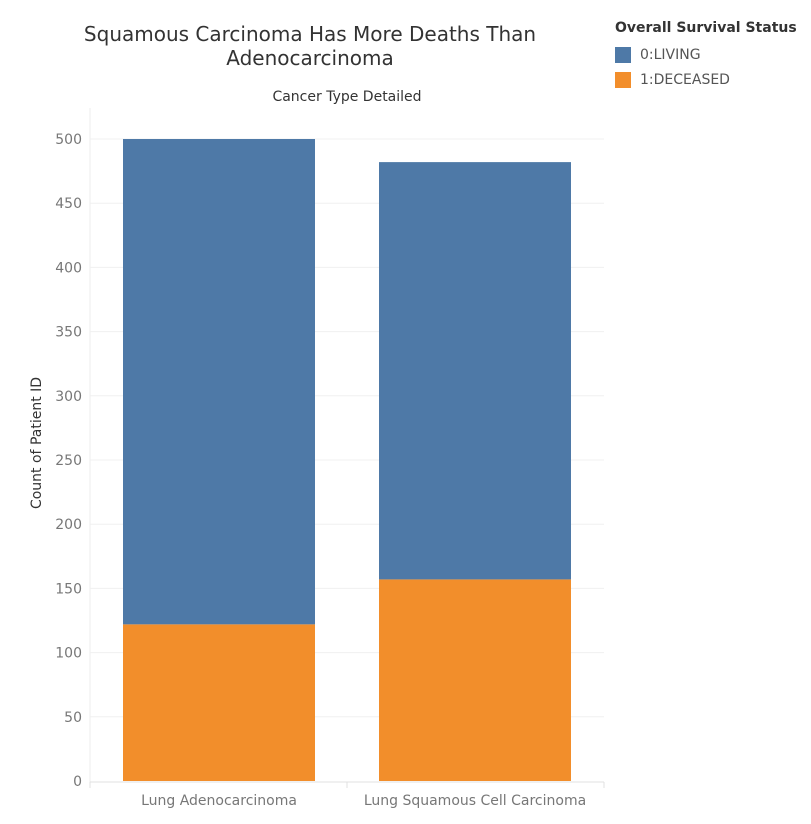 Image resolution: width=811 pixels, height=824 pixels. What do you see at coordinates (77, 782) in the screenshot?
I see `y-tick-label: 0` at bounding box center [77, 782].